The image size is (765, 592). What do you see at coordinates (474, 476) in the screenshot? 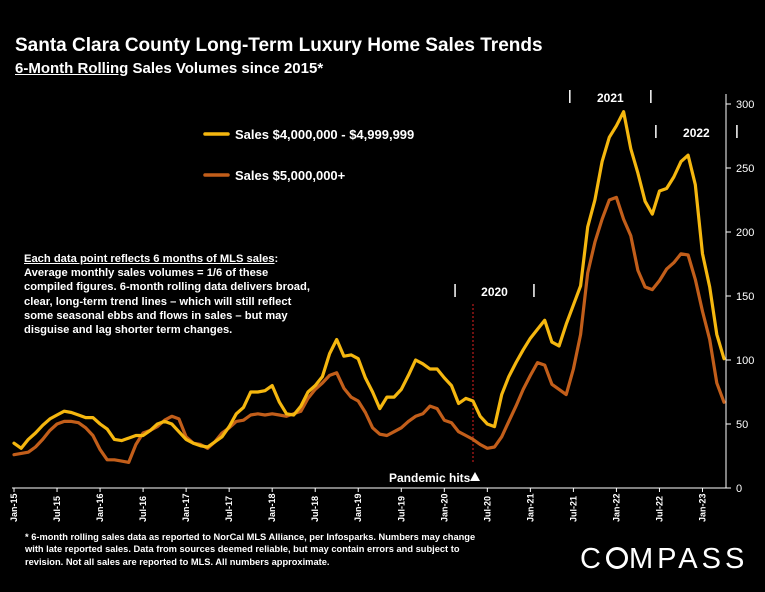
I see `pandemic-triangle-icon` at bounding box center [474, 476].